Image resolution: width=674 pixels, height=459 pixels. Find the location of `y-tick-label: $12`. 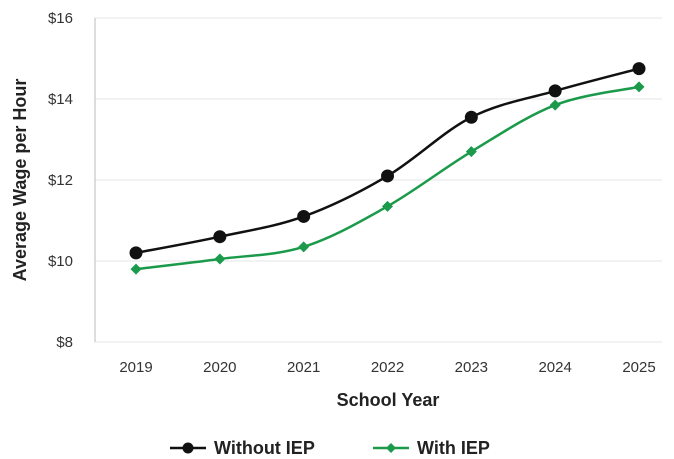

y-tick-label: $12 is located at coordinates (60, 180).